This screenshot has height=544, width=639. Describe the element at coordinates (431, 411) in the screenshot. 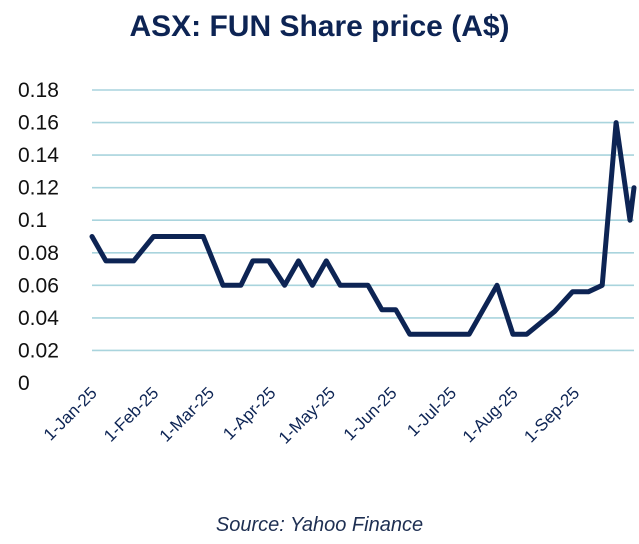

I see `x-tick-label: 1-Jul-25` at that location.